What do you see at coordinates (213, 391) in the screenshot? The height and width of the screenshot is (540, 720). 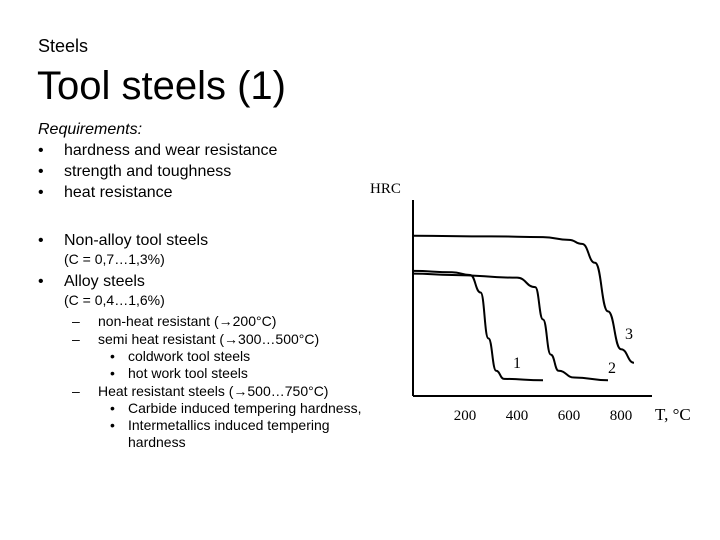 I see `alloy-subitem-text: Heat resistant steels (→500…750°C)` at bounding box center [213, 391].